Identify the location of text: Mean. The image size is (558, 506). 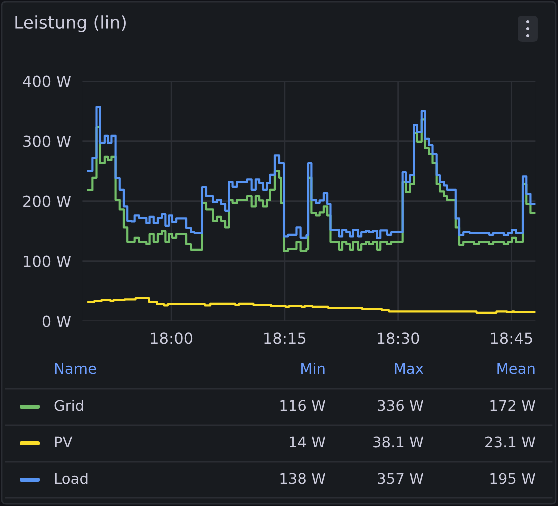
(516, 368).